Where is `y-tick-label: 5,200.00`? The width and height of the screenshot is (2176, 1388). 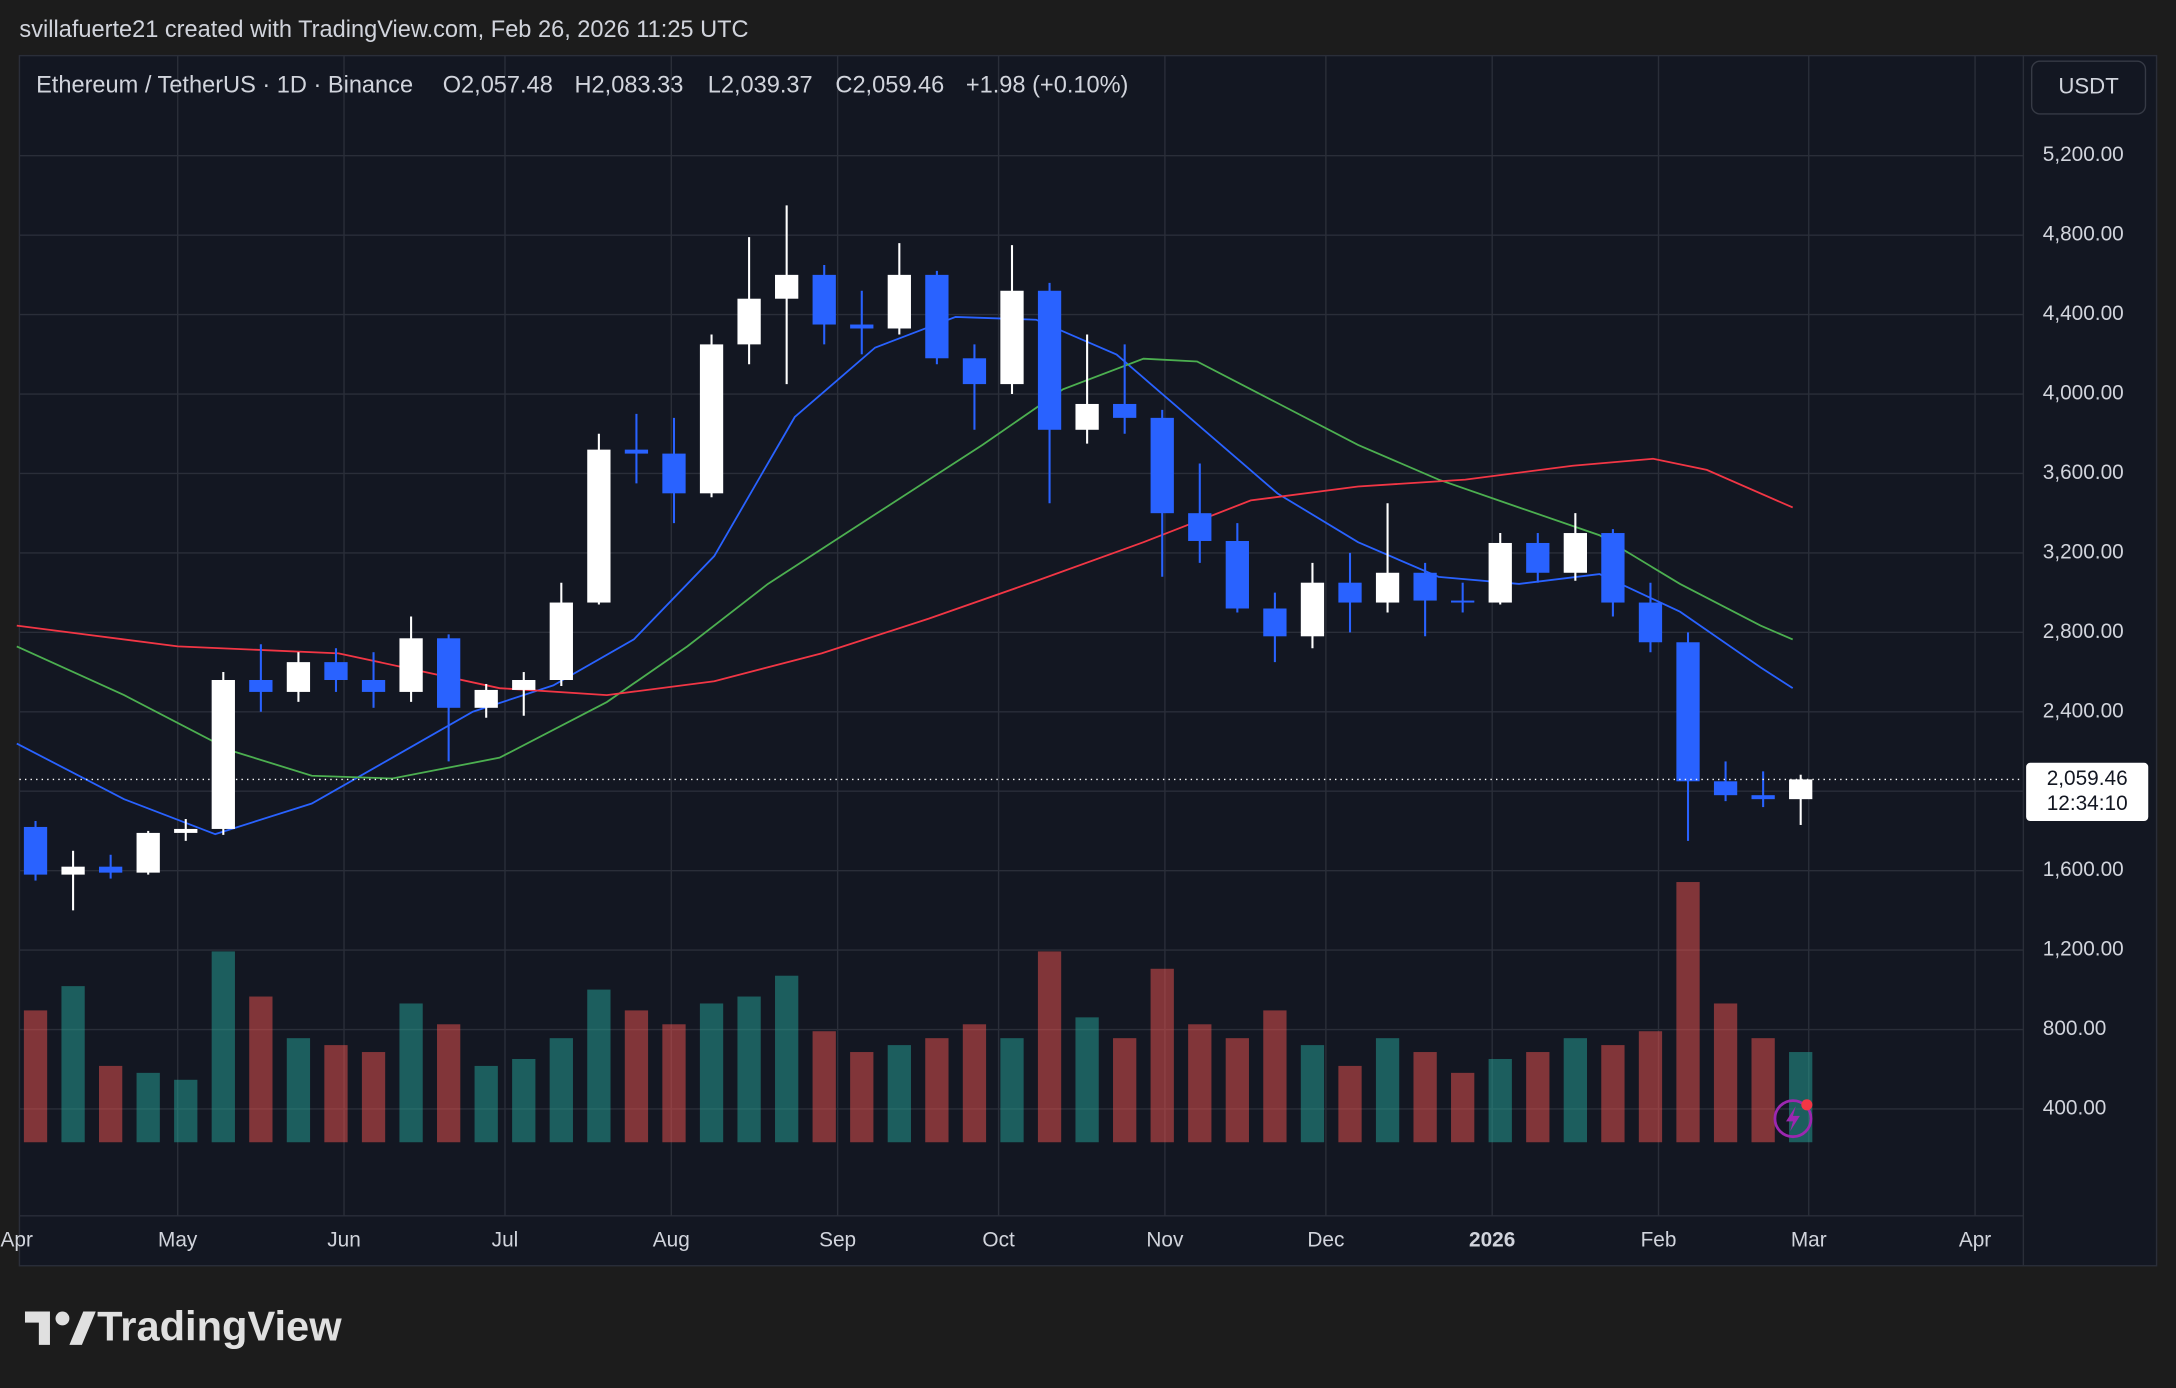 y-tick-label: 5,200.00 is located at coordinates (2083, 154).